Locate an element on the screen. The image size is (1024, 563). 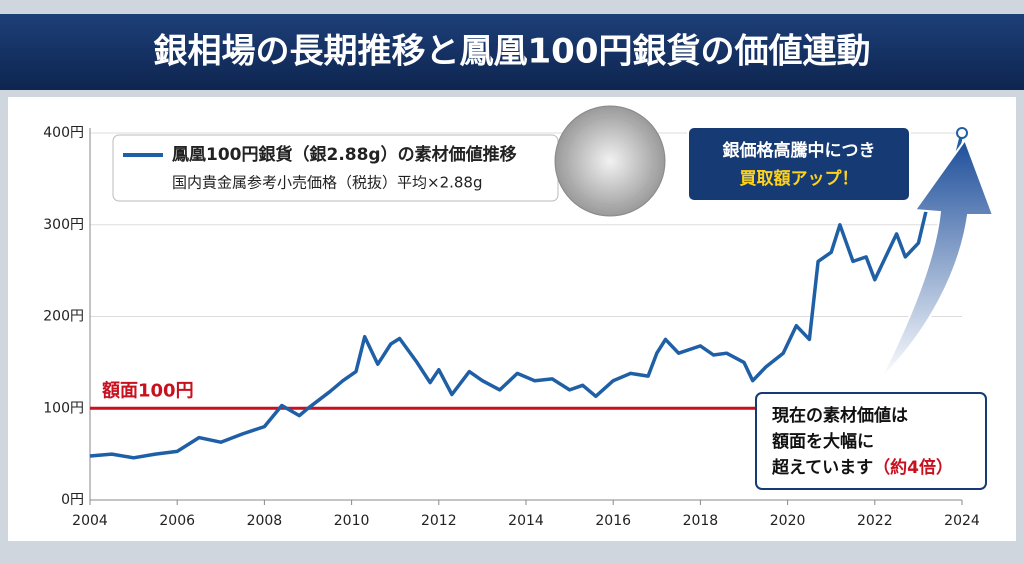
x-tick-label: 2010 is located at coordinates (352, 521).